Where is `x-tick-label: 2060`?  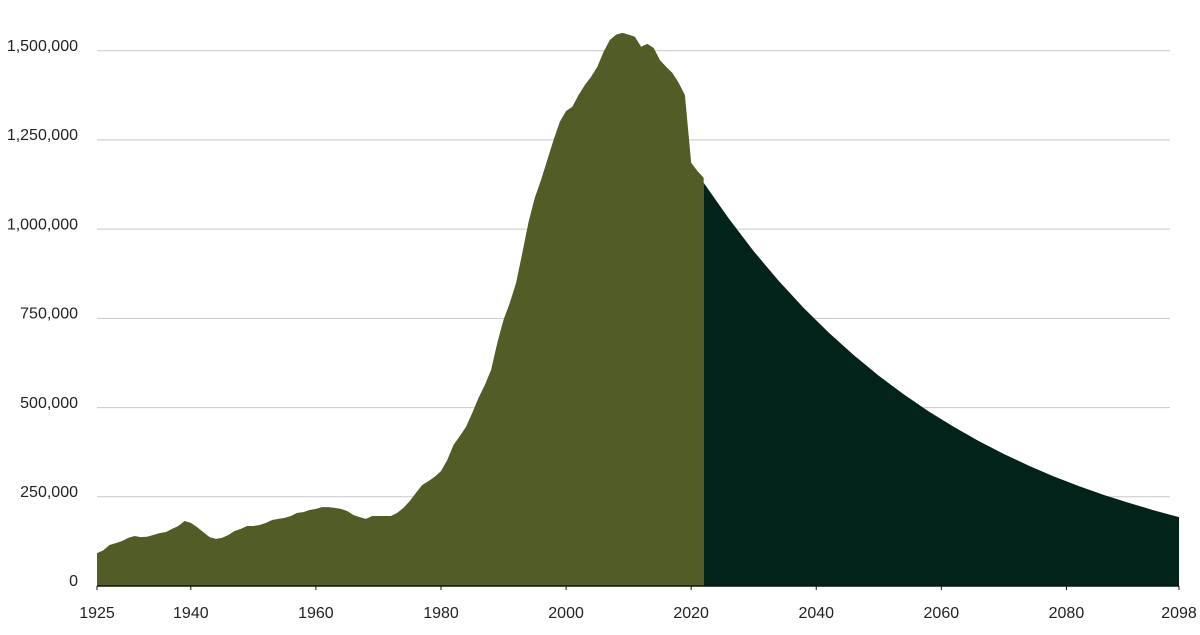
x-tick-label: 2060 is located at coordinates (942, 613).